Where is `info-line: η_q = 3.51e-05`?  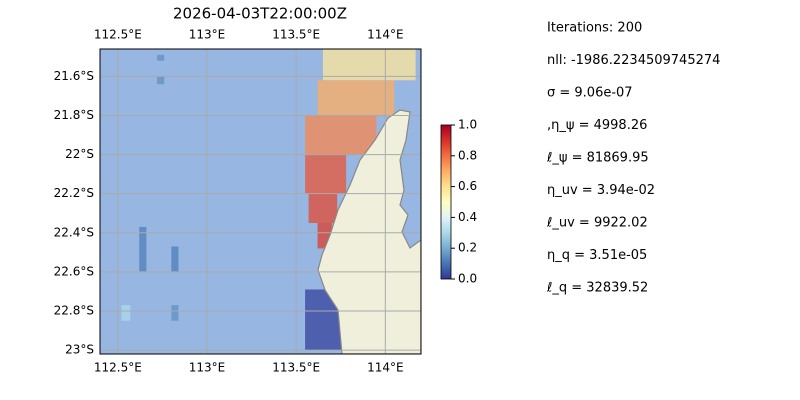 info-line: η_q = 3.51e-05 is located at coordinates (597, 255).